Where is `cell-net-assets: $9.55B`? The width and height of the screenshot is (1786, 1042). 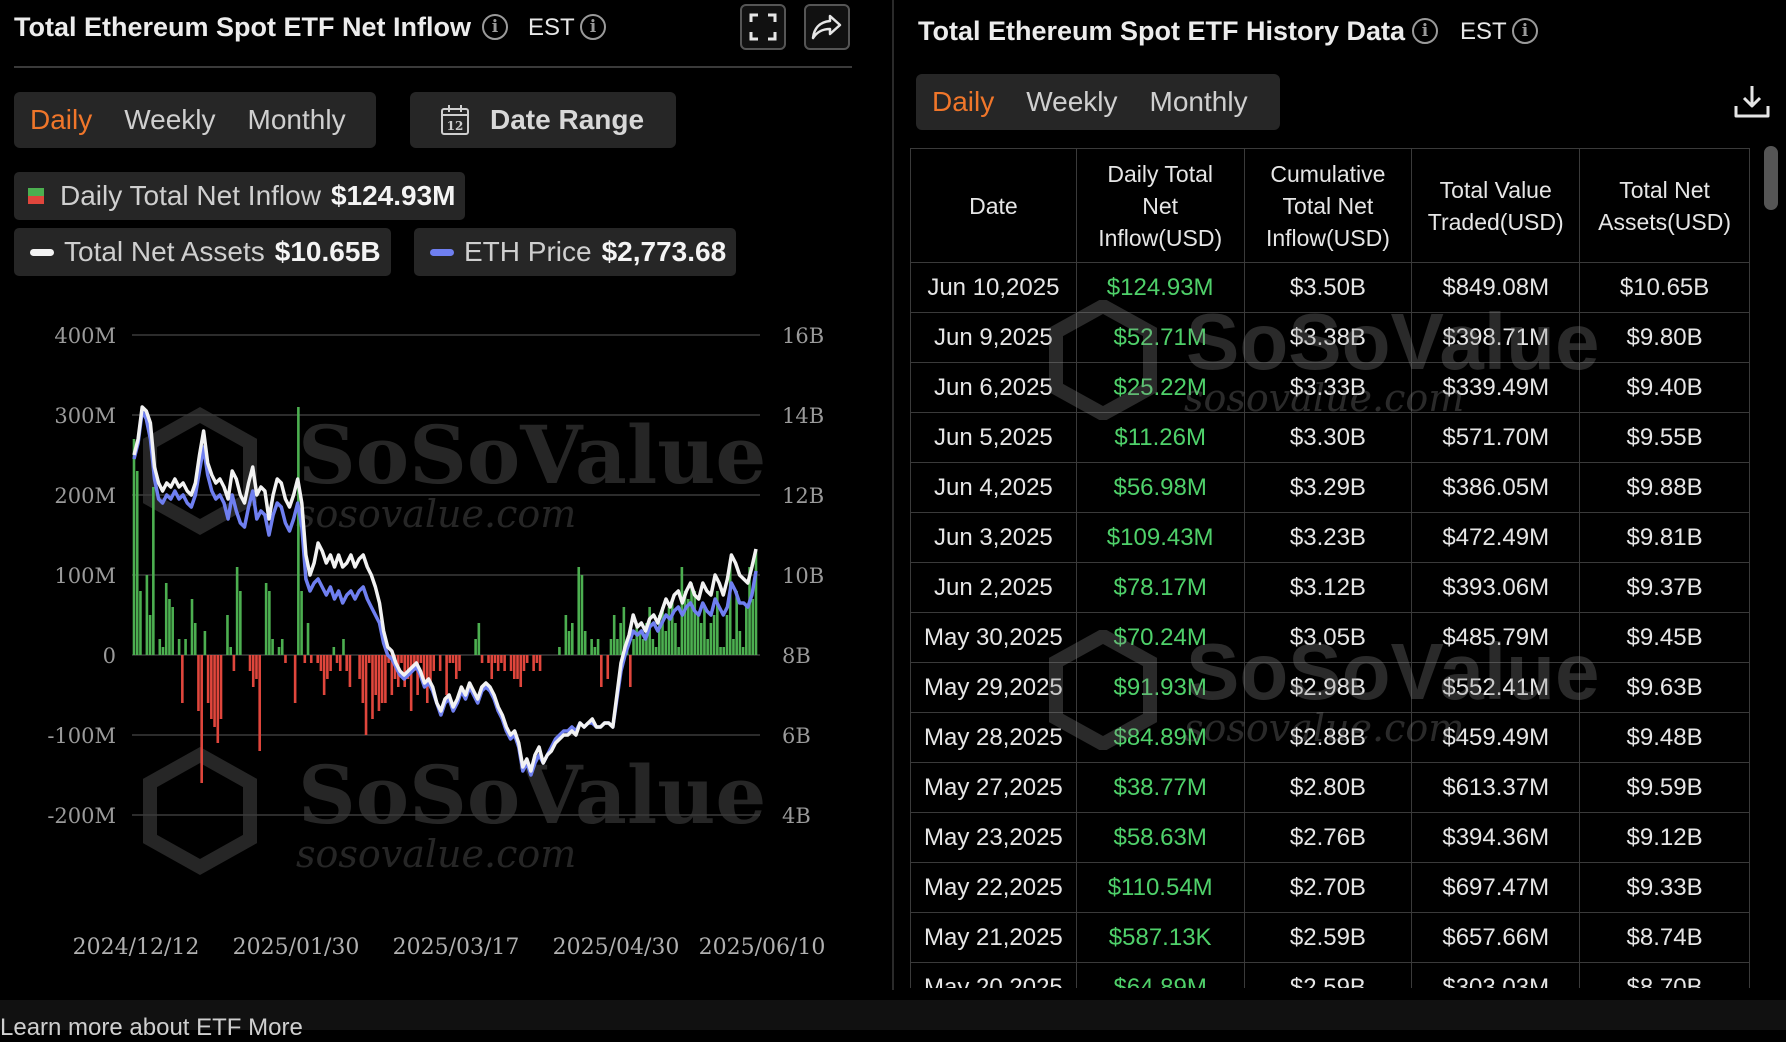
cell-net-assets: $9.55B is located at coordinates (1664, 437).